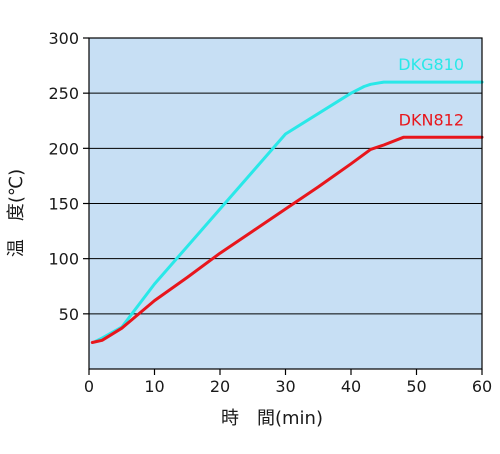 The width and height of the screenshot is (500, 454). Describe the element at coordinates (220, 386) in the screenshot. I see `x-tick-label: 20` at that location.